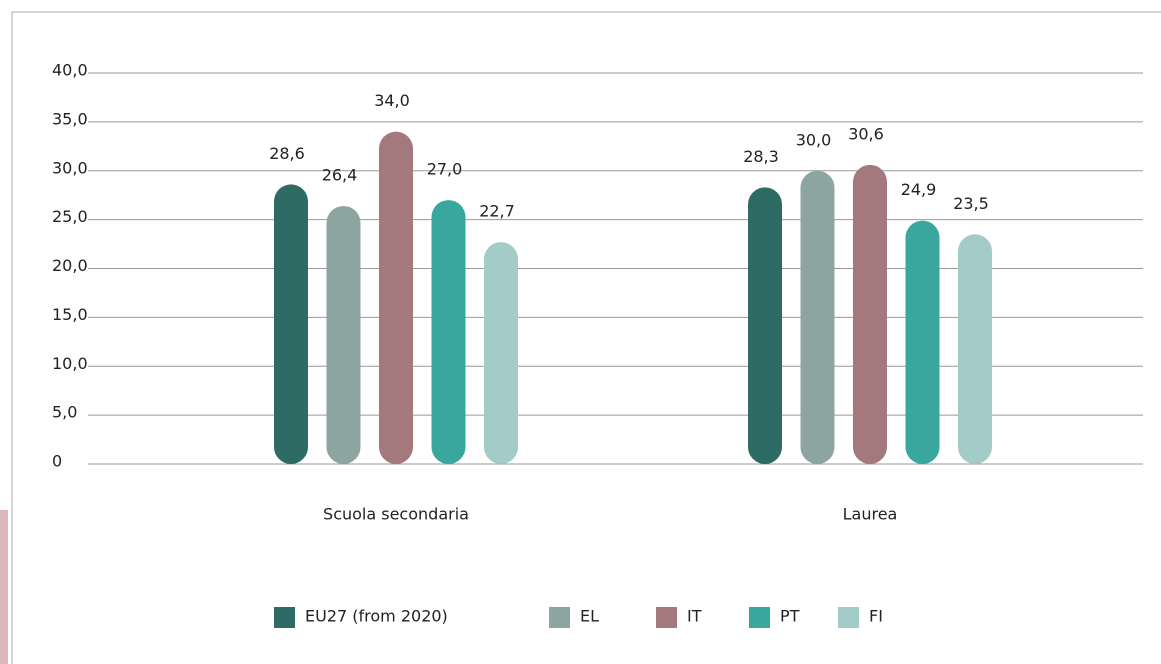 Image resolution: width=1161 pixels, height=664 pixels. Describe the element at coordinates (870, 514) in the screenshot. I see `x-tick-label: Laurea` at that location.